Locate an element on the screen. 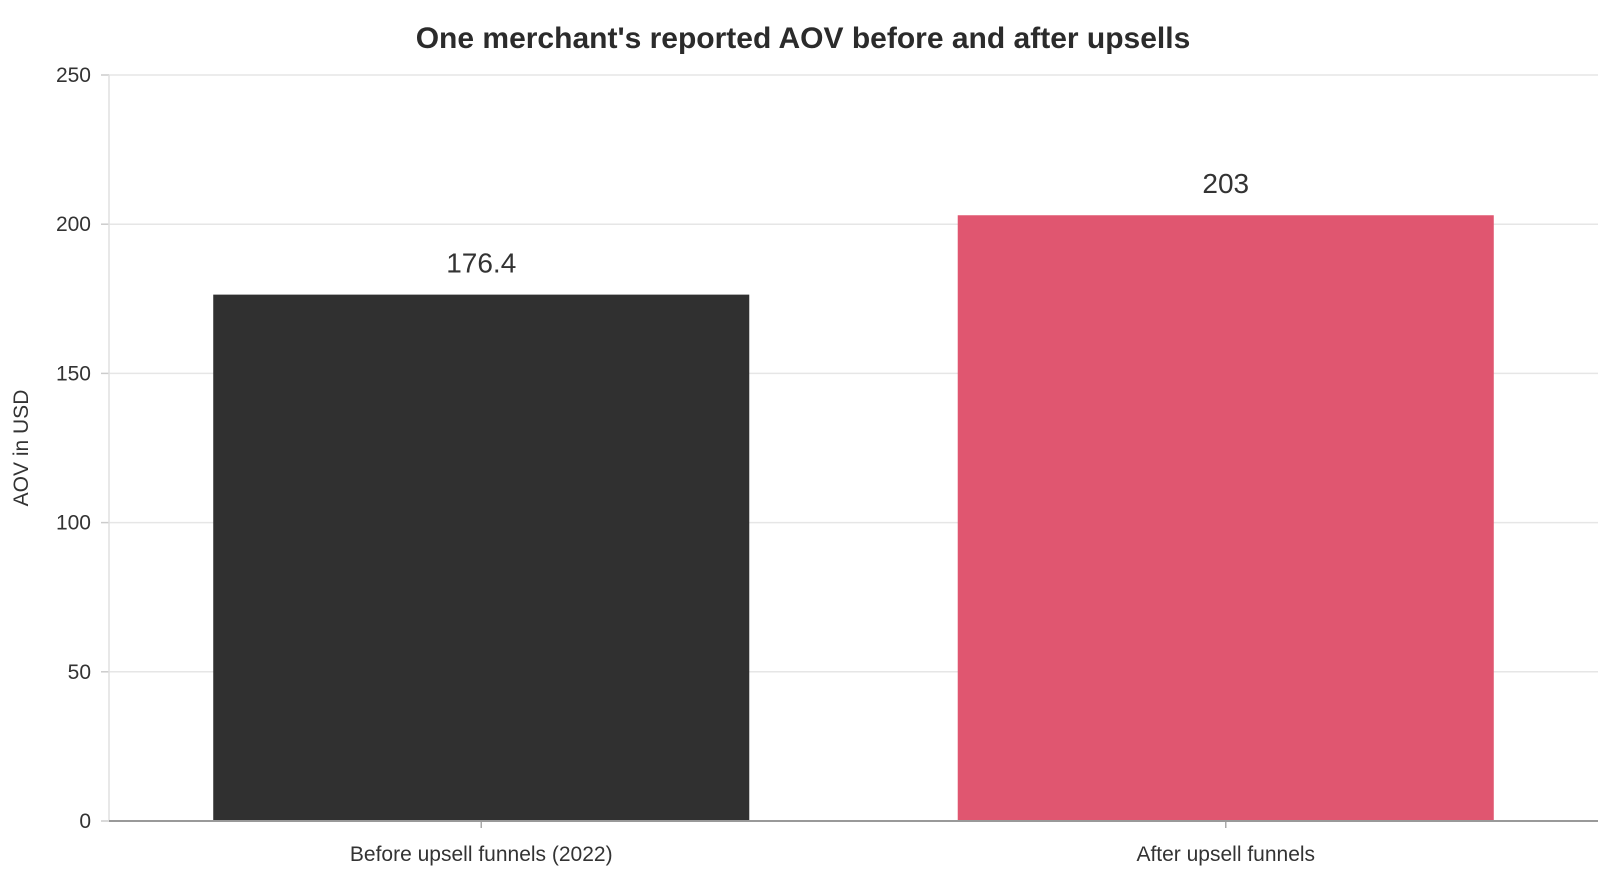 The height and width of the screenshot is (874, 1600). data-labels: 176.4 203 is located at coordinates (847, 223).